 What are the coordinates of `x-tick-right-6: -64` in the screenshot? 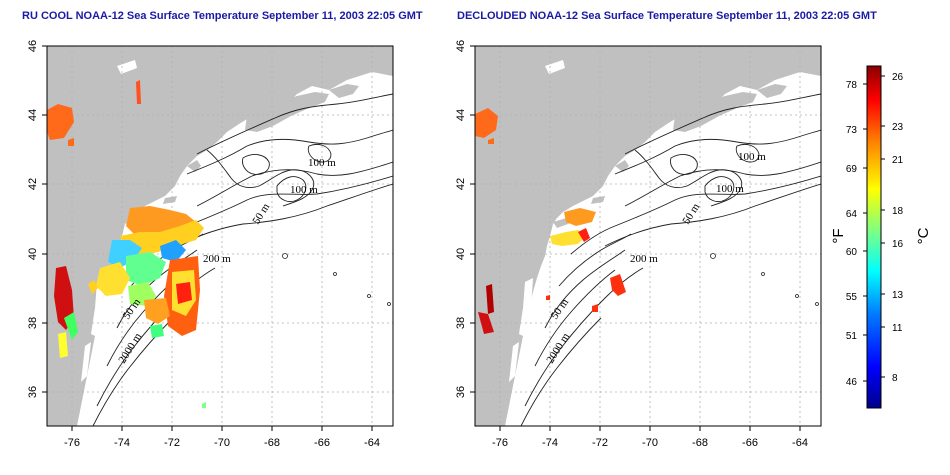 It's located at (800, 443).